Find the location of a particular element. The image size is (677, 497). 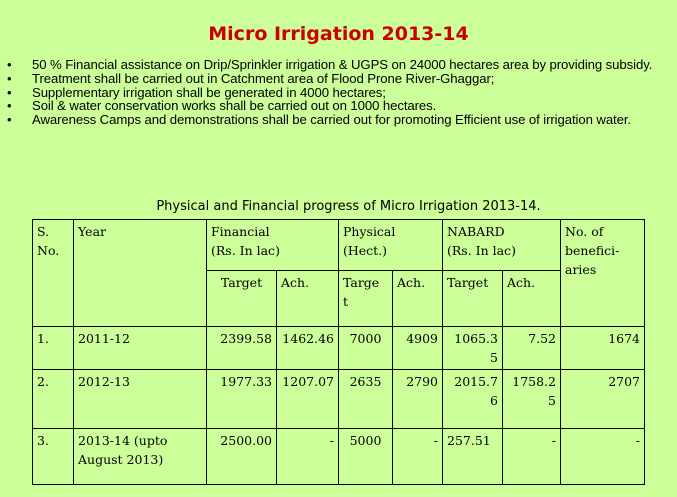

header-financial-unit: (Rs. In lac) is located at coordinates (245, 250).